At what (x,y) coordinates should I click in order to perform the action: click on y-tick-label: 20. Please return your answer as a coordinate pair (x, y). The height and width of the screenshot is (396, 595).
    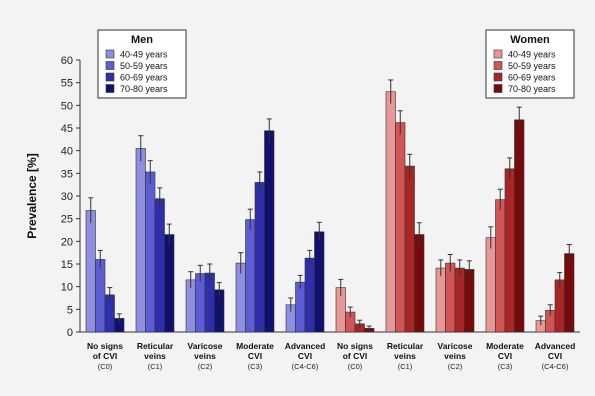
    Looking at the image, I should click on (67, 242).